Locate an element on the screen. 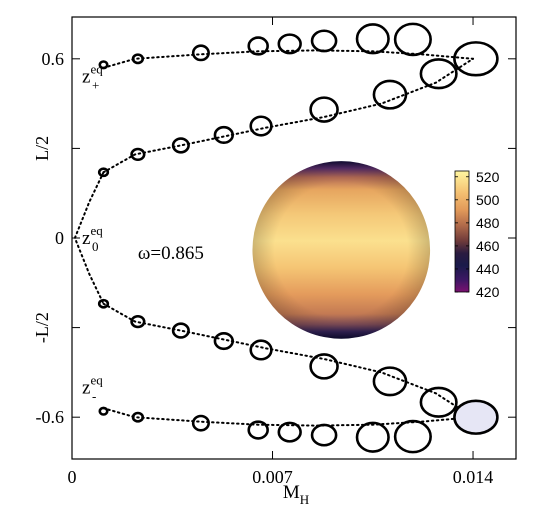 The image size is (552, 523). colorbar-label-520: 520 is located at coordinates (488, 177).